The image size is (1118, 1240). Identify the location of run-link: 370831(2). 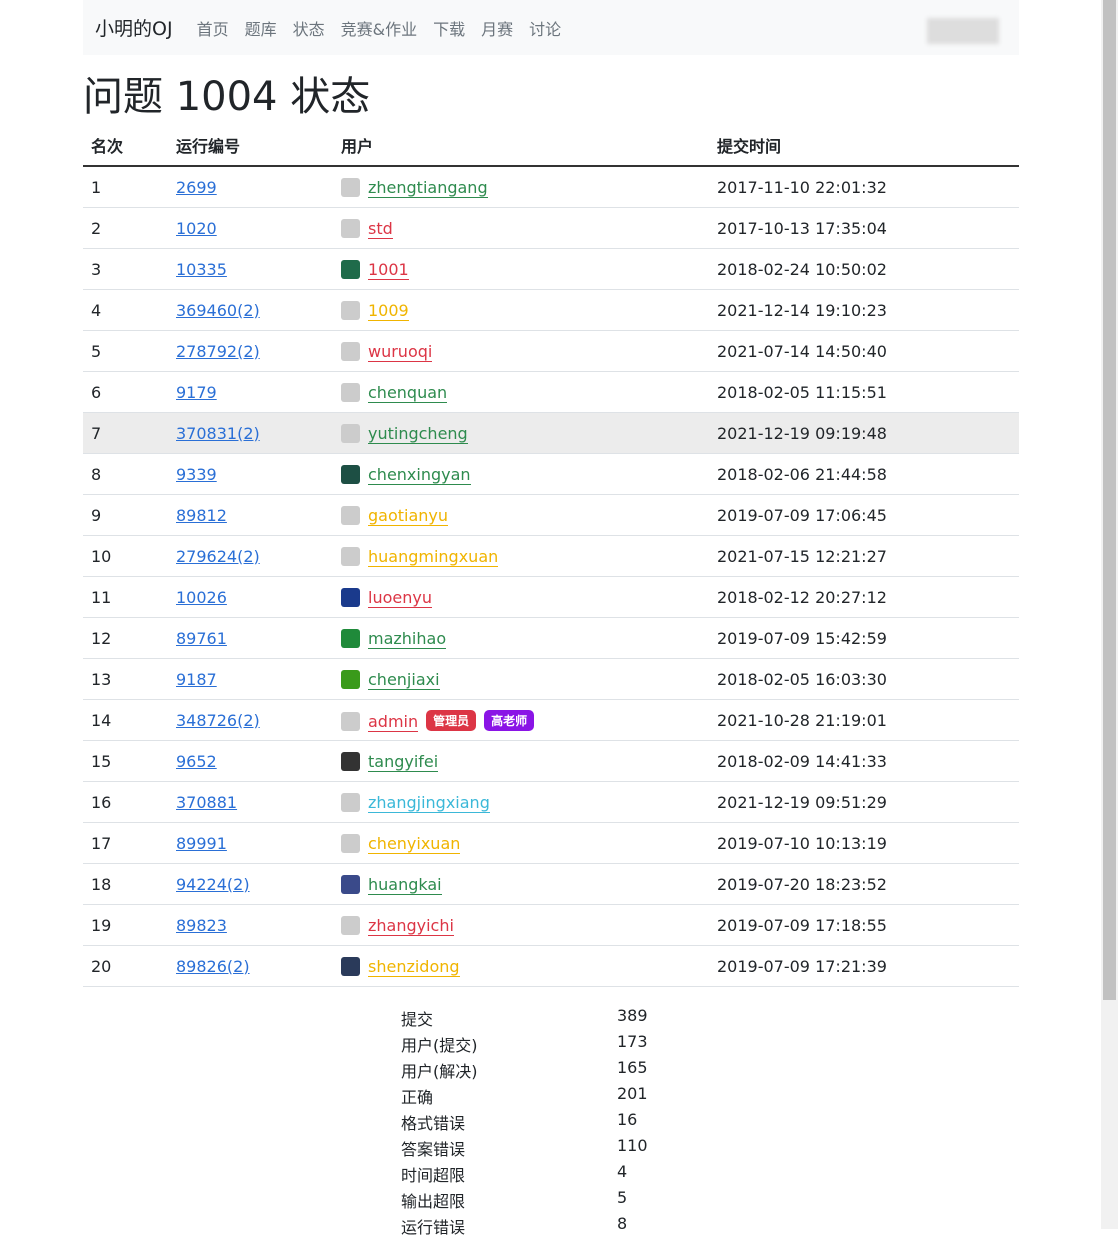
(218, 433).